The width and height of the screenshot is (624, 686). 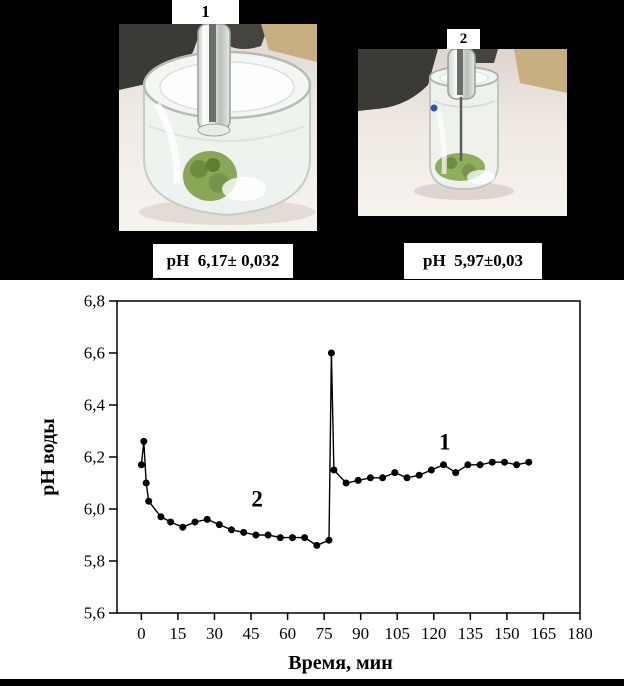 I want to click on vessel-1-ph-label: pH 6,17± 0,032, so click(x=223, y=261).